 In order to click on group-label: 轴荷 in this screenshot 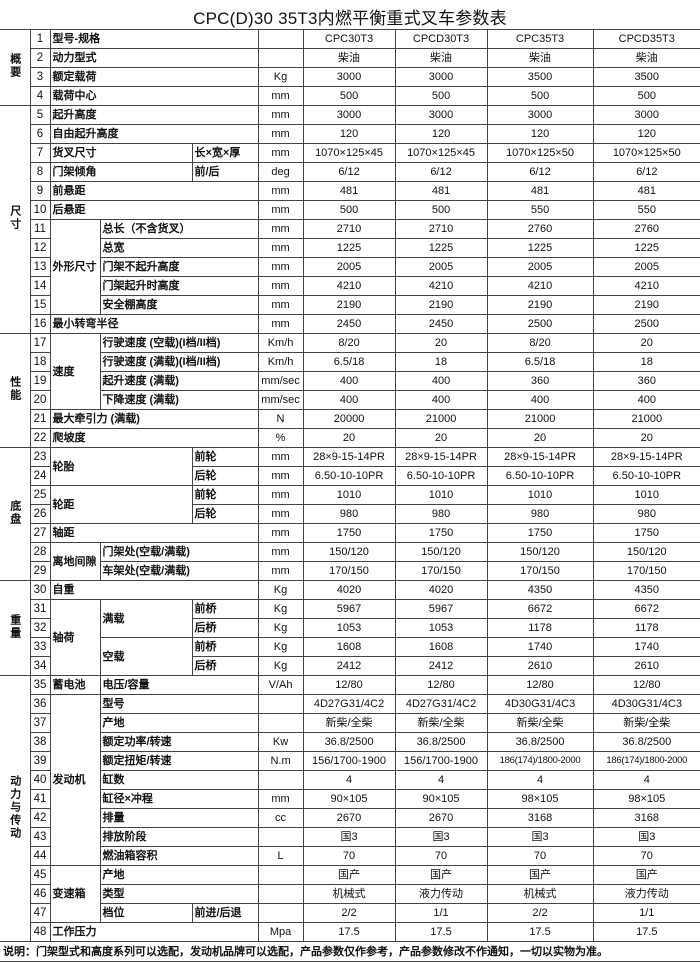, I will do `click(75, 637)`.